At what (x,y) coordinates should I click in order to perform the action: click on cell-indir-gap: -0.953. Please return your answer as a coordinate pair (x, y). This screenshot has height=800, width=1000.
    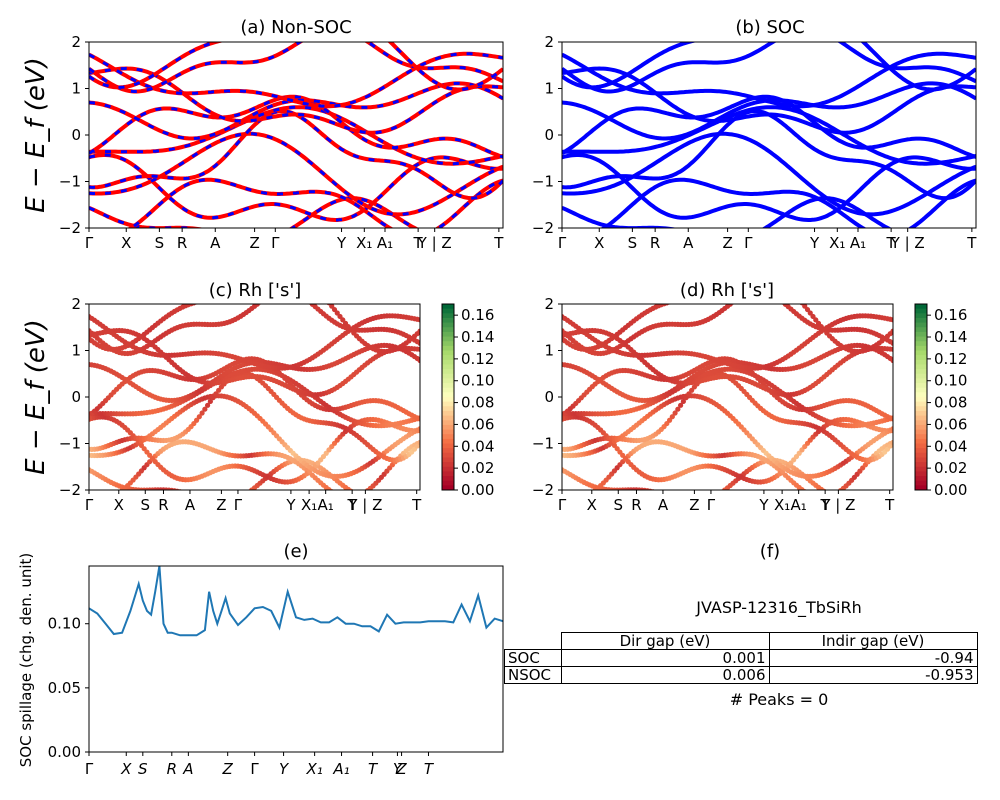
    Looking at the image, I should click on (873, 675).